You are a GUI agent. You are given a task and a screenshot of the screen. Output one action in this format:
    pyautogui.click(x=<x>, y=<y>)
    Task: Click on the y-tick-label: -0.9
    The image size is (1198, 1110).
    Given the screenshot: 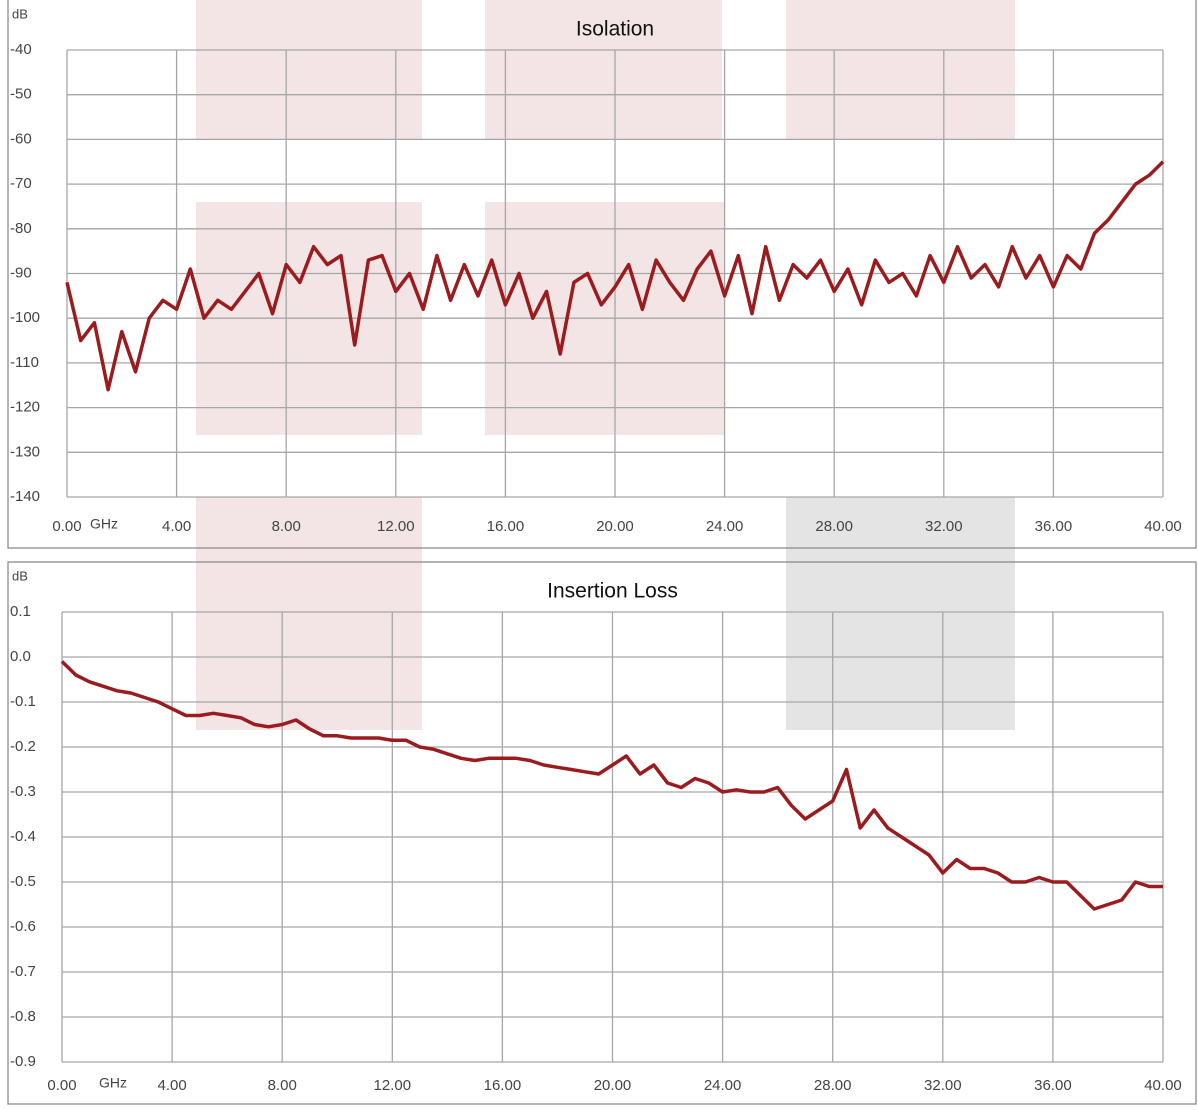 What is the action you would take?
    pyautogui.click(x=23, y=1061)
    